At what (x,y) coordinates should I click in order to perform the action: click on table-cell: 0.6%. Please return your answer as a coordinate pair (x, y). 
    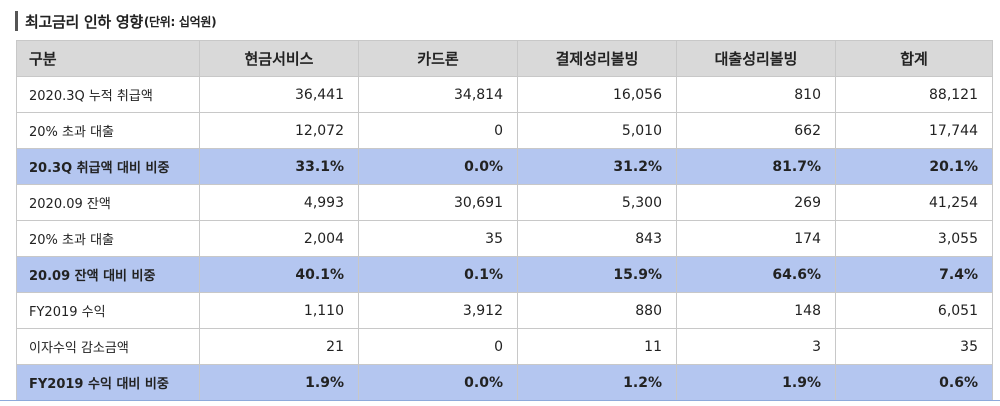
    Looking at the image, I should click on (914, 382).